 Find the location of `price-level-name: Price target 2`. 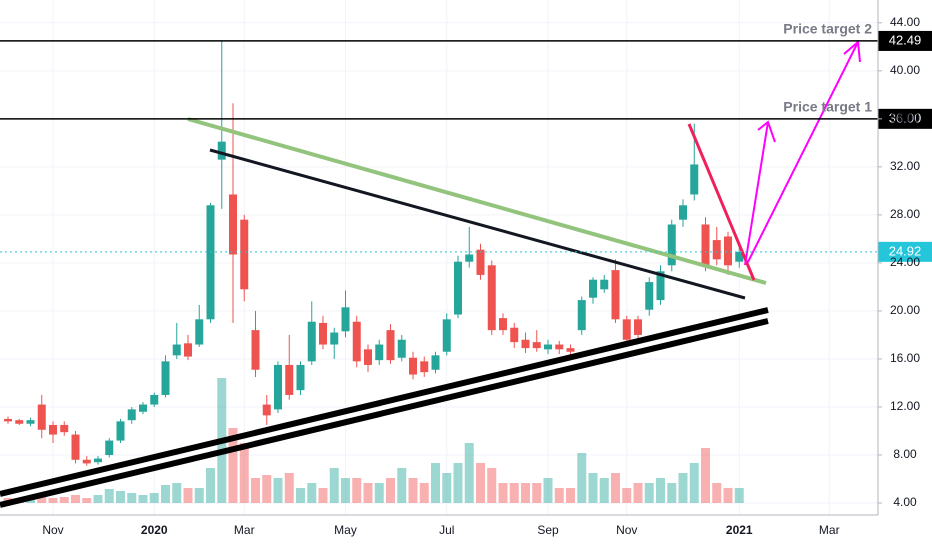

price-level-name: Price target 2 is located at coordinates (827, 29).